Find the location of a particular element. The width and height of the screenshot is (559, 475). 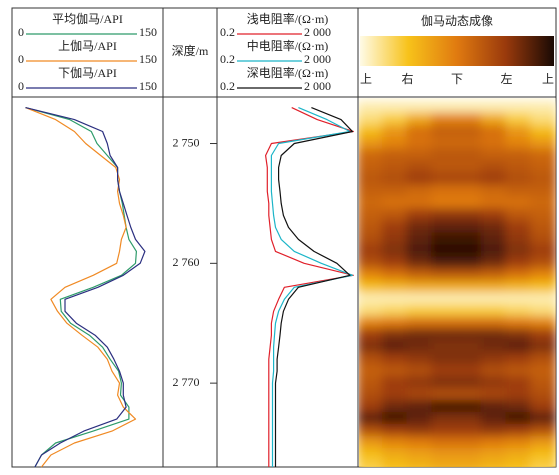

colorbar is located at coordinates (457, 51).